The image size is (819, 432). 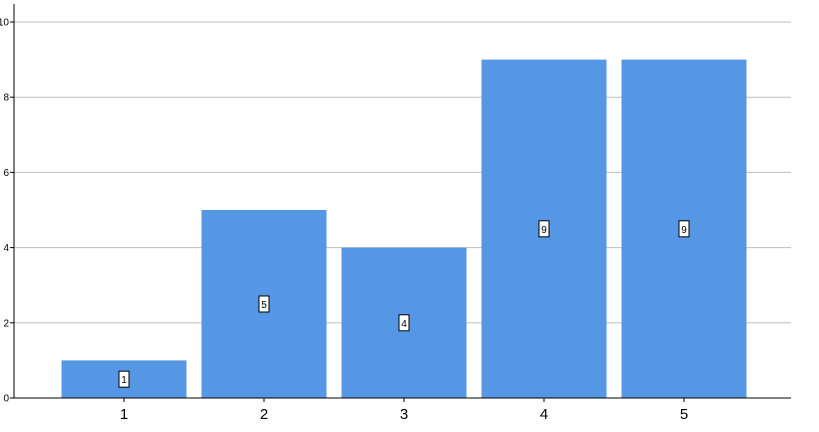 I want to click on x-tick-label-3: 3, so click(x=404, y=414).